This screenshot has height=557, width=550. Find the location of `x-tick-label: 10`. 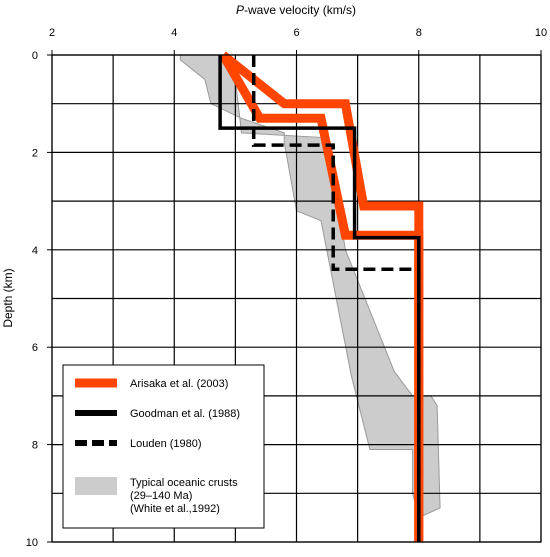

x-tick-label: 10 is located at coordinates (541, 33).